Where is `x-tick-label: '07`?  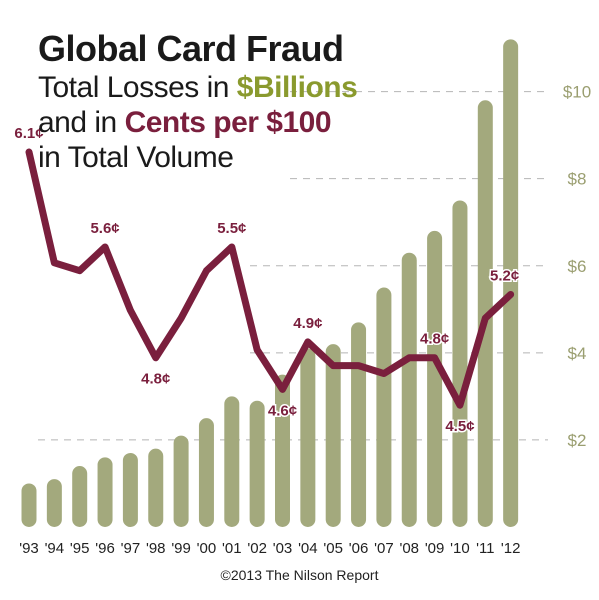 x-tick-label: '07 is located at coordinates (384, 548).